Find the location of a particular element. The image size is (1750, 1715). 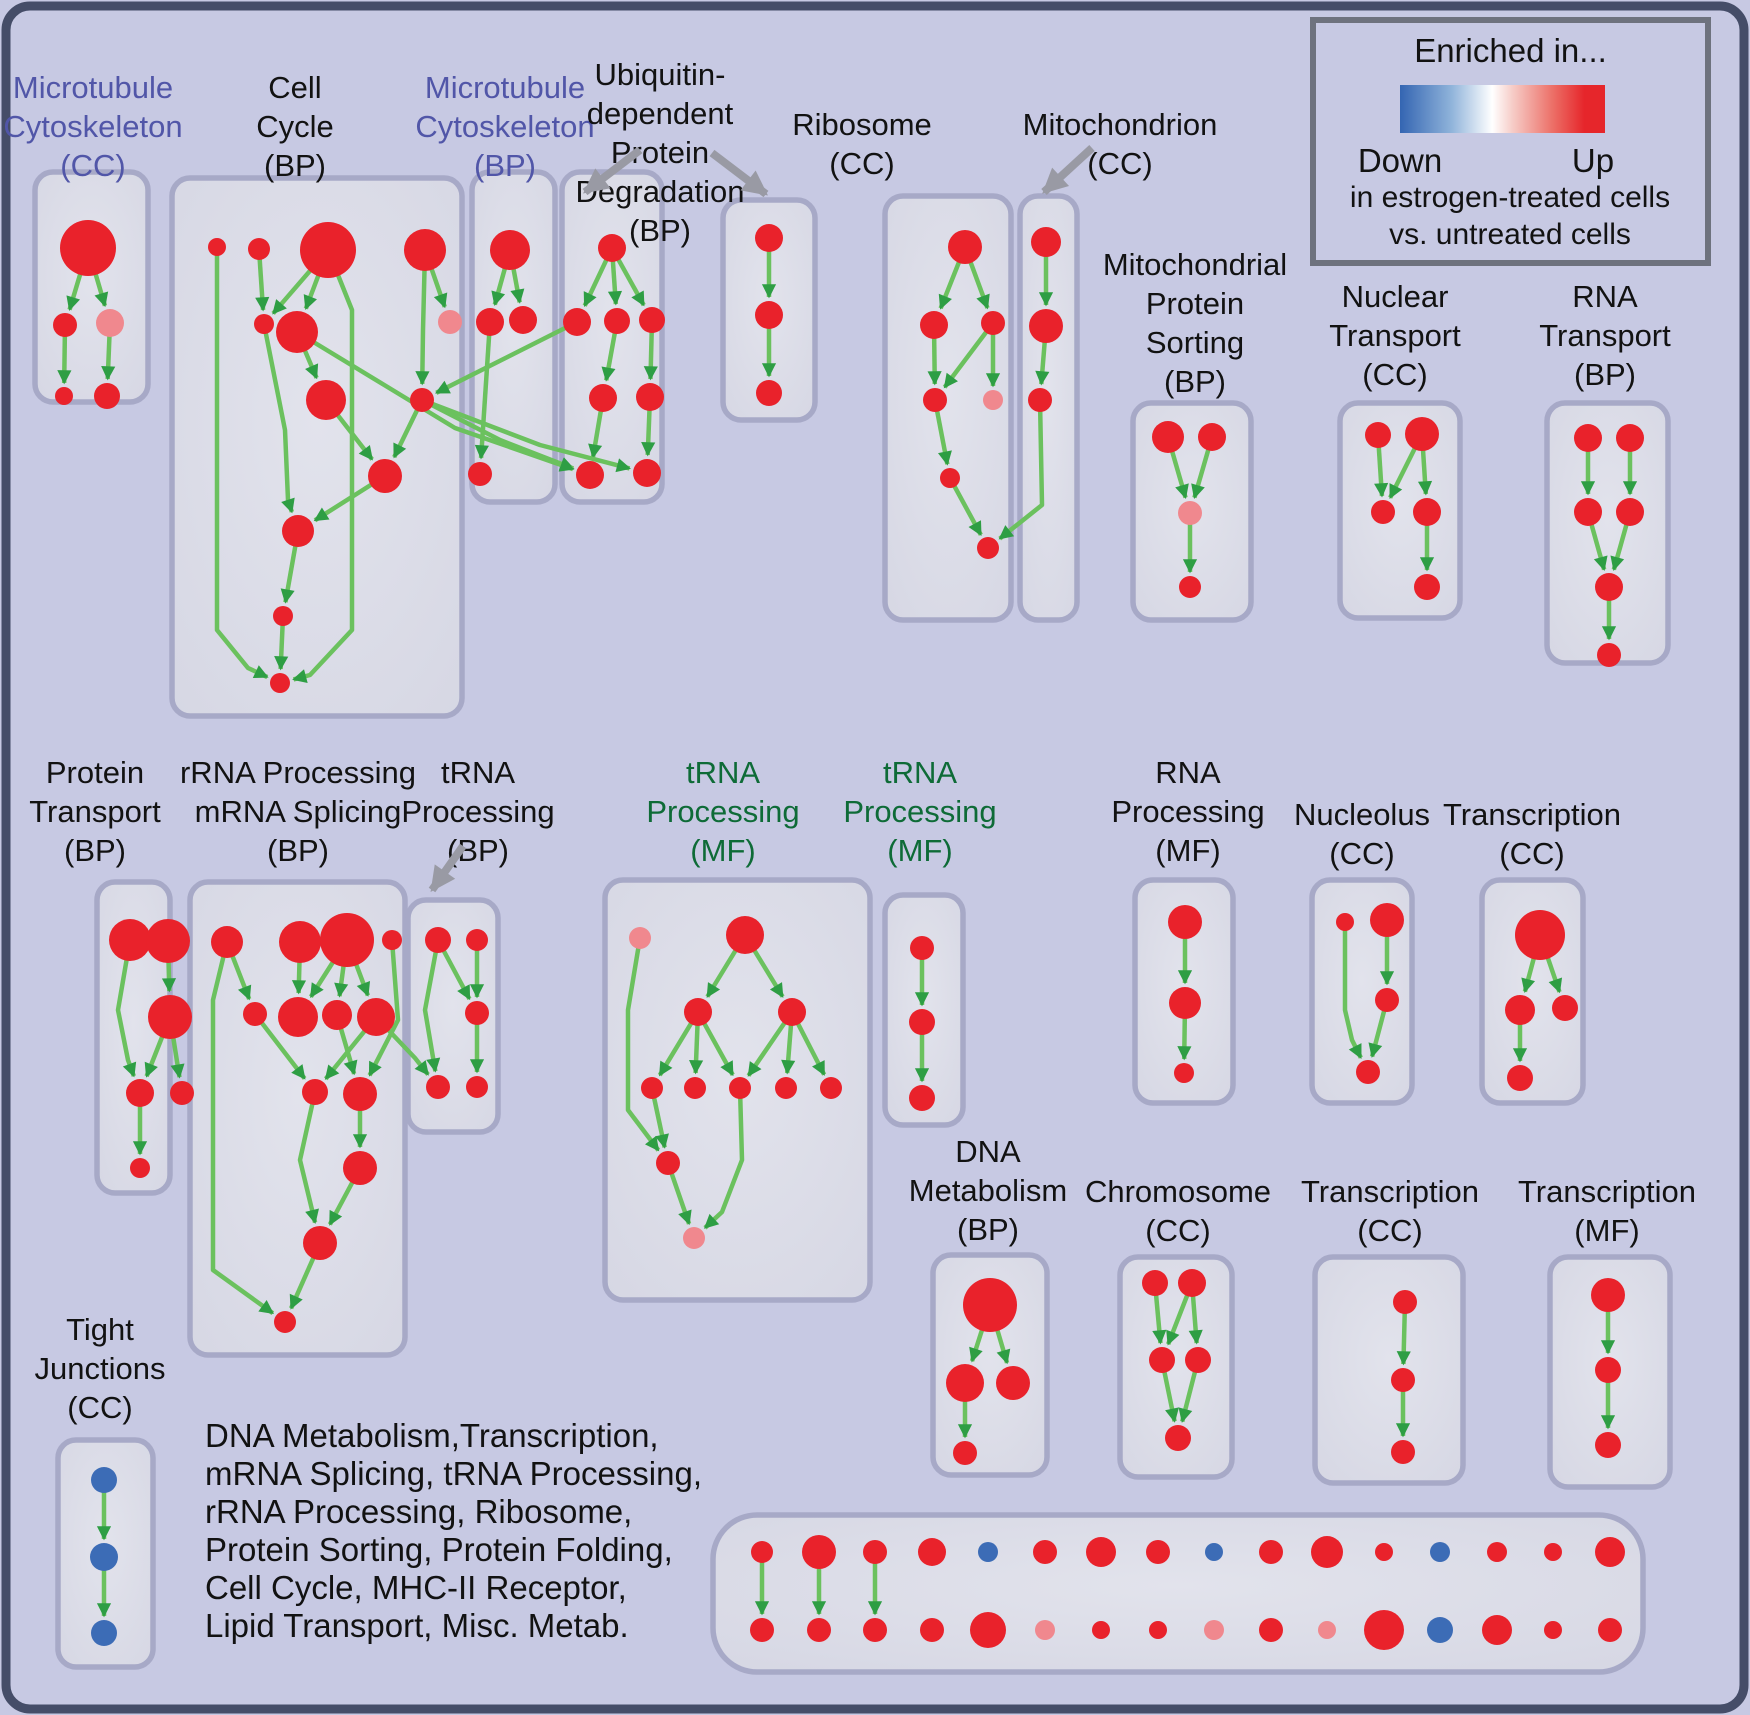

cluster-box-dna-metabolism-bp is located at coordinates (990, 1365).